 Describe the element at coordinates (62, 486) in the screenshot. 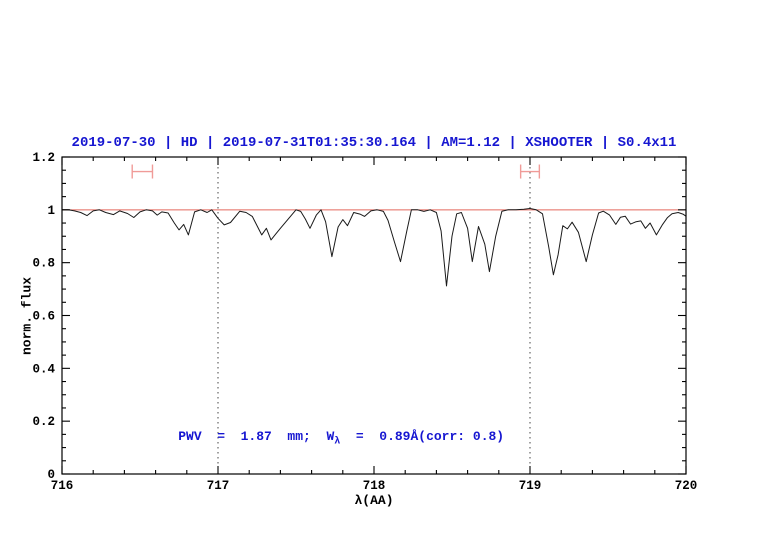

I see `x-tick-label: 716` at that location.